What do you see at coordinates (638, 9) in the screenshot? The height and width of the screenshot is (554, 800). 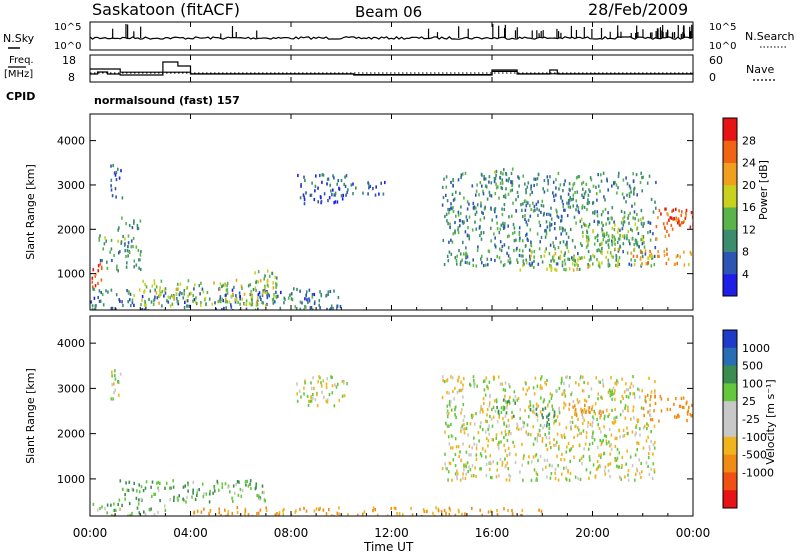 I see `date-title: 28/Feb/2009` at bounding box center [638, 9].